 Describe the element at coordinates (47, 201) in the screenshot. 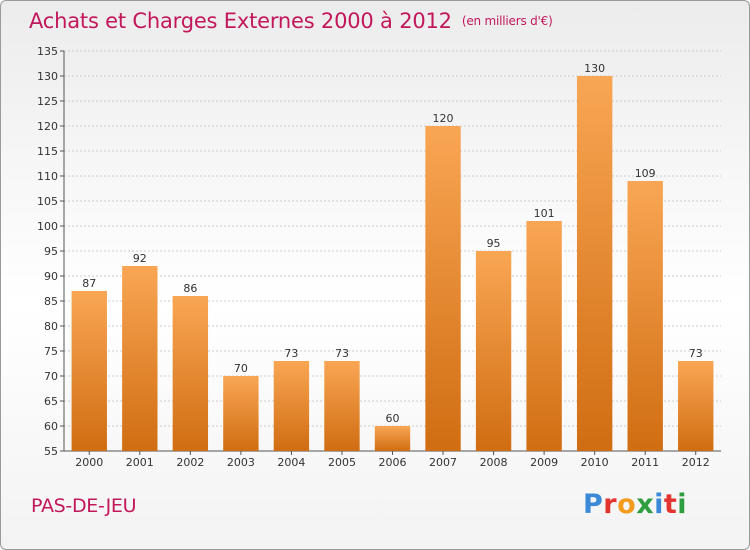

I see `y-tick-label: 105` at that location.